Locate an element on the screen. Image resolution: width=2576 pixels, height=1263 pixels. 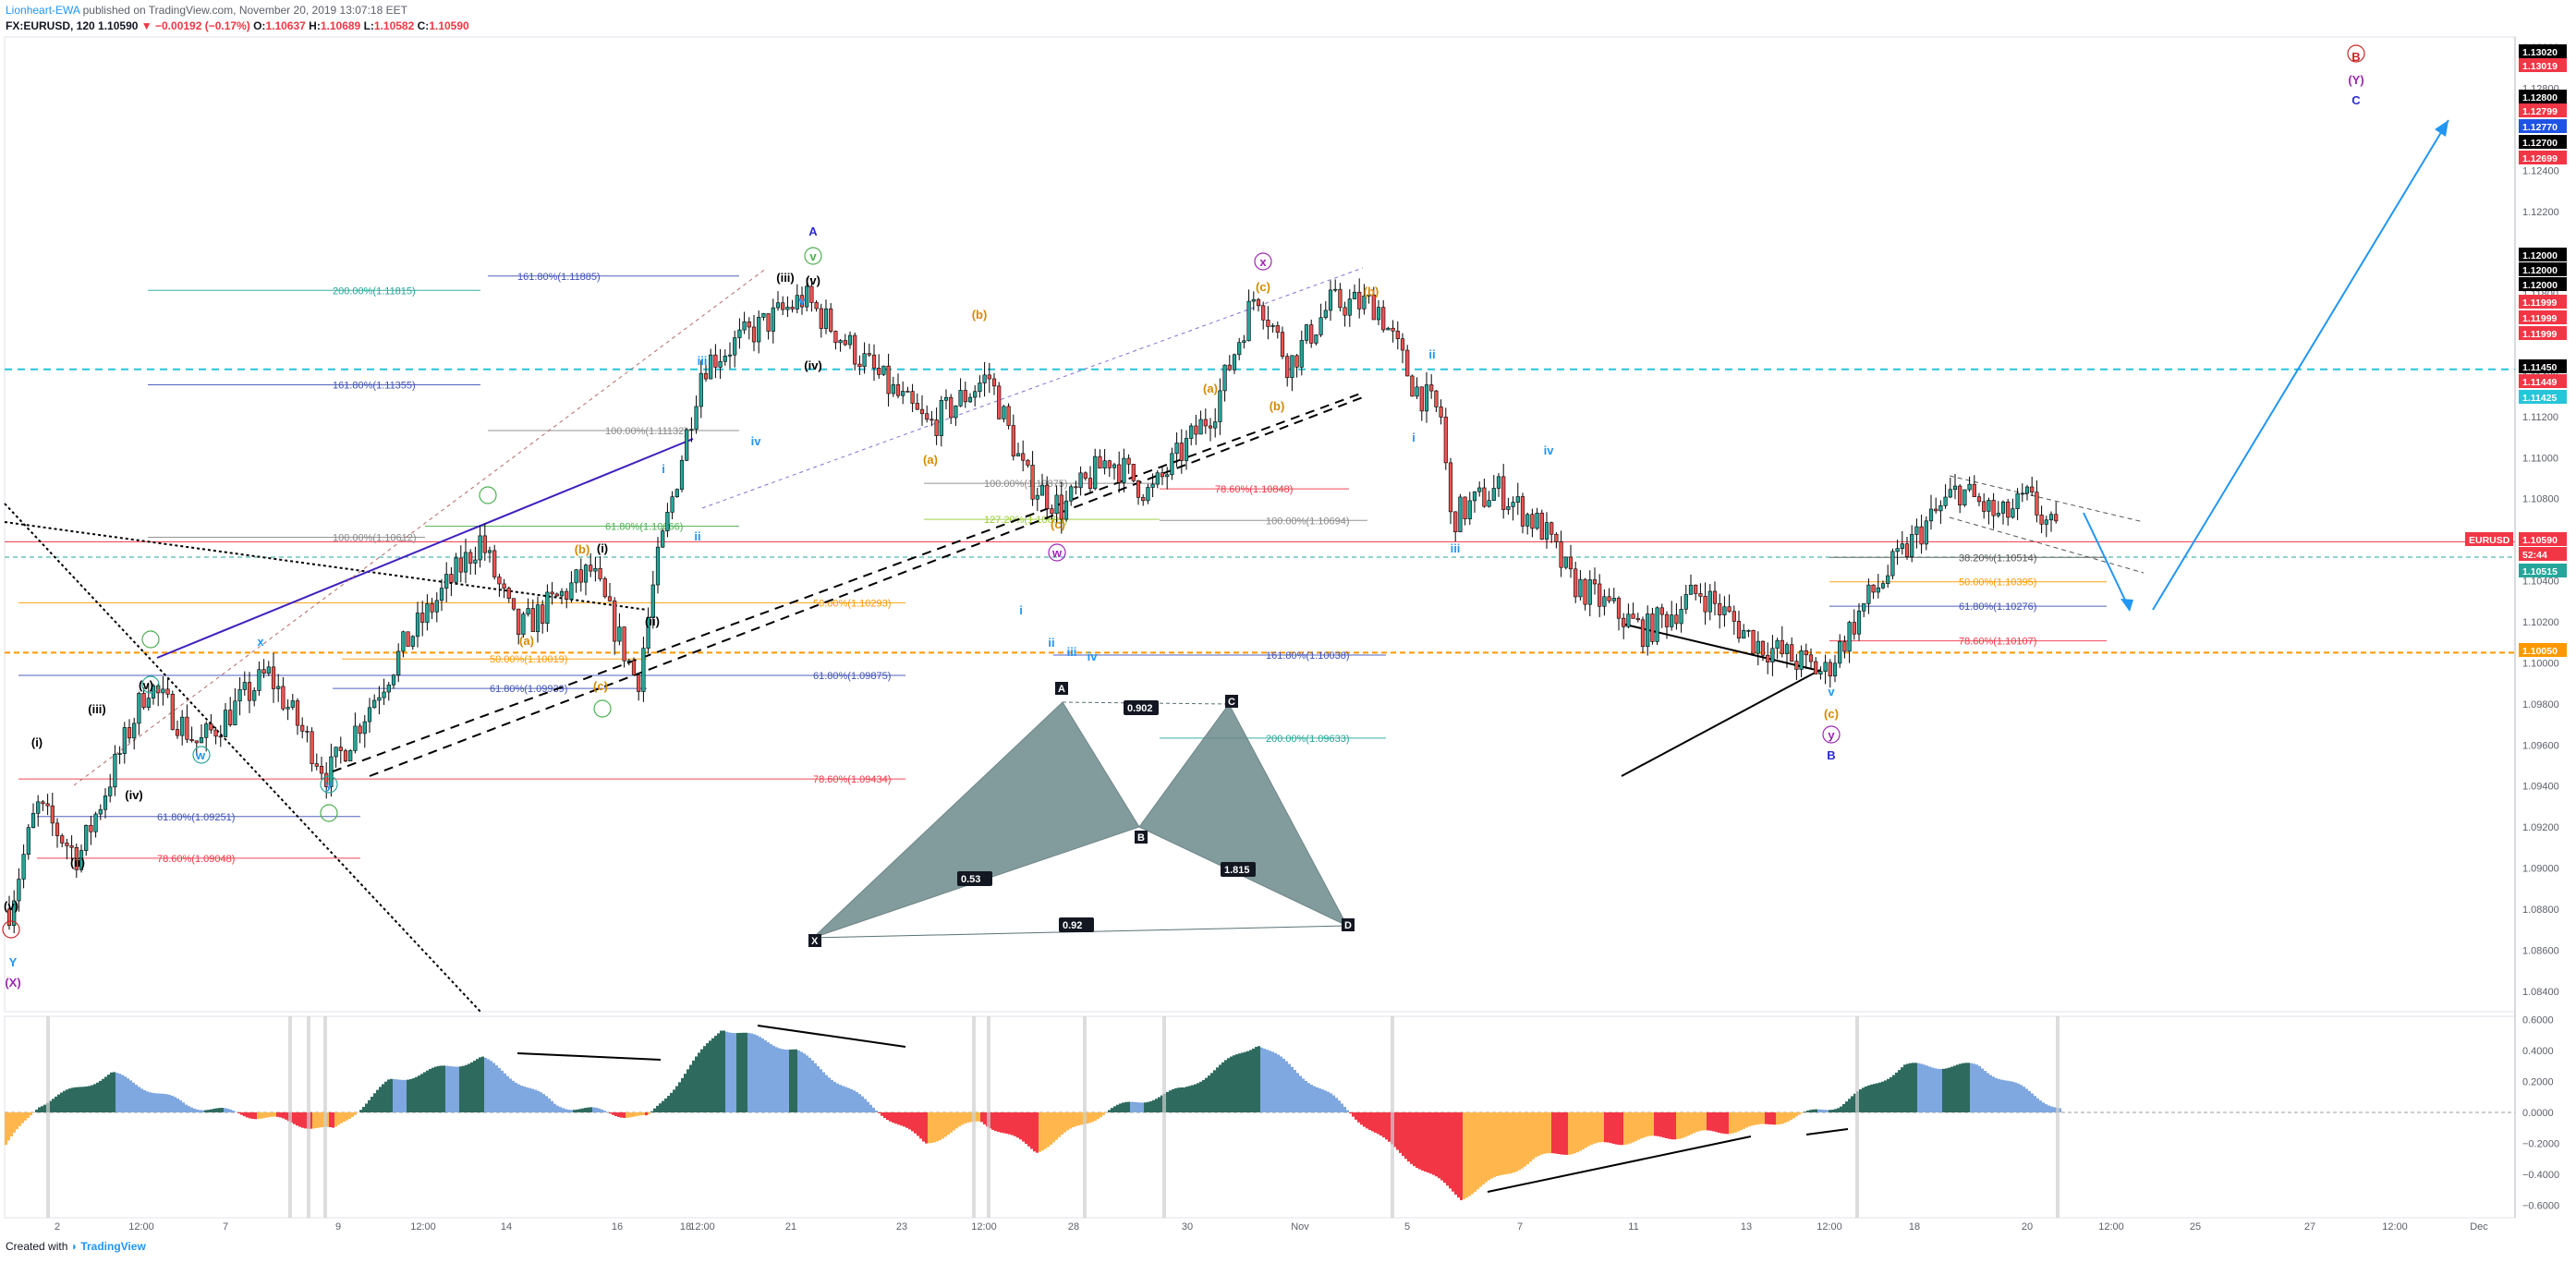
falling-wedge-lower is located at coordinates (2047, 545).